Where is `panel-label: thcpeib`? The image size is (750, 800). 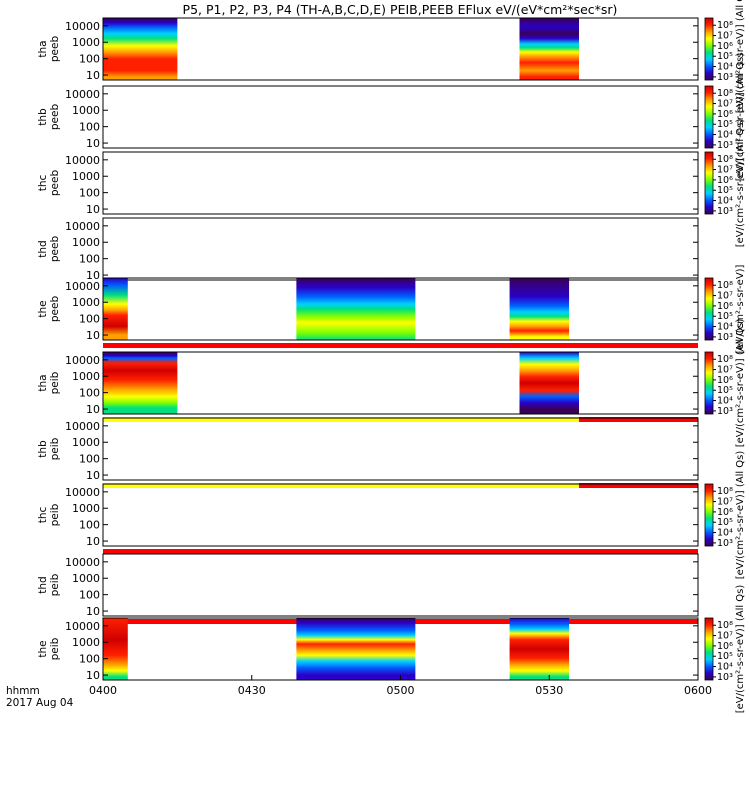 panel-label: thcpeib is located at coordinates (49, 514).